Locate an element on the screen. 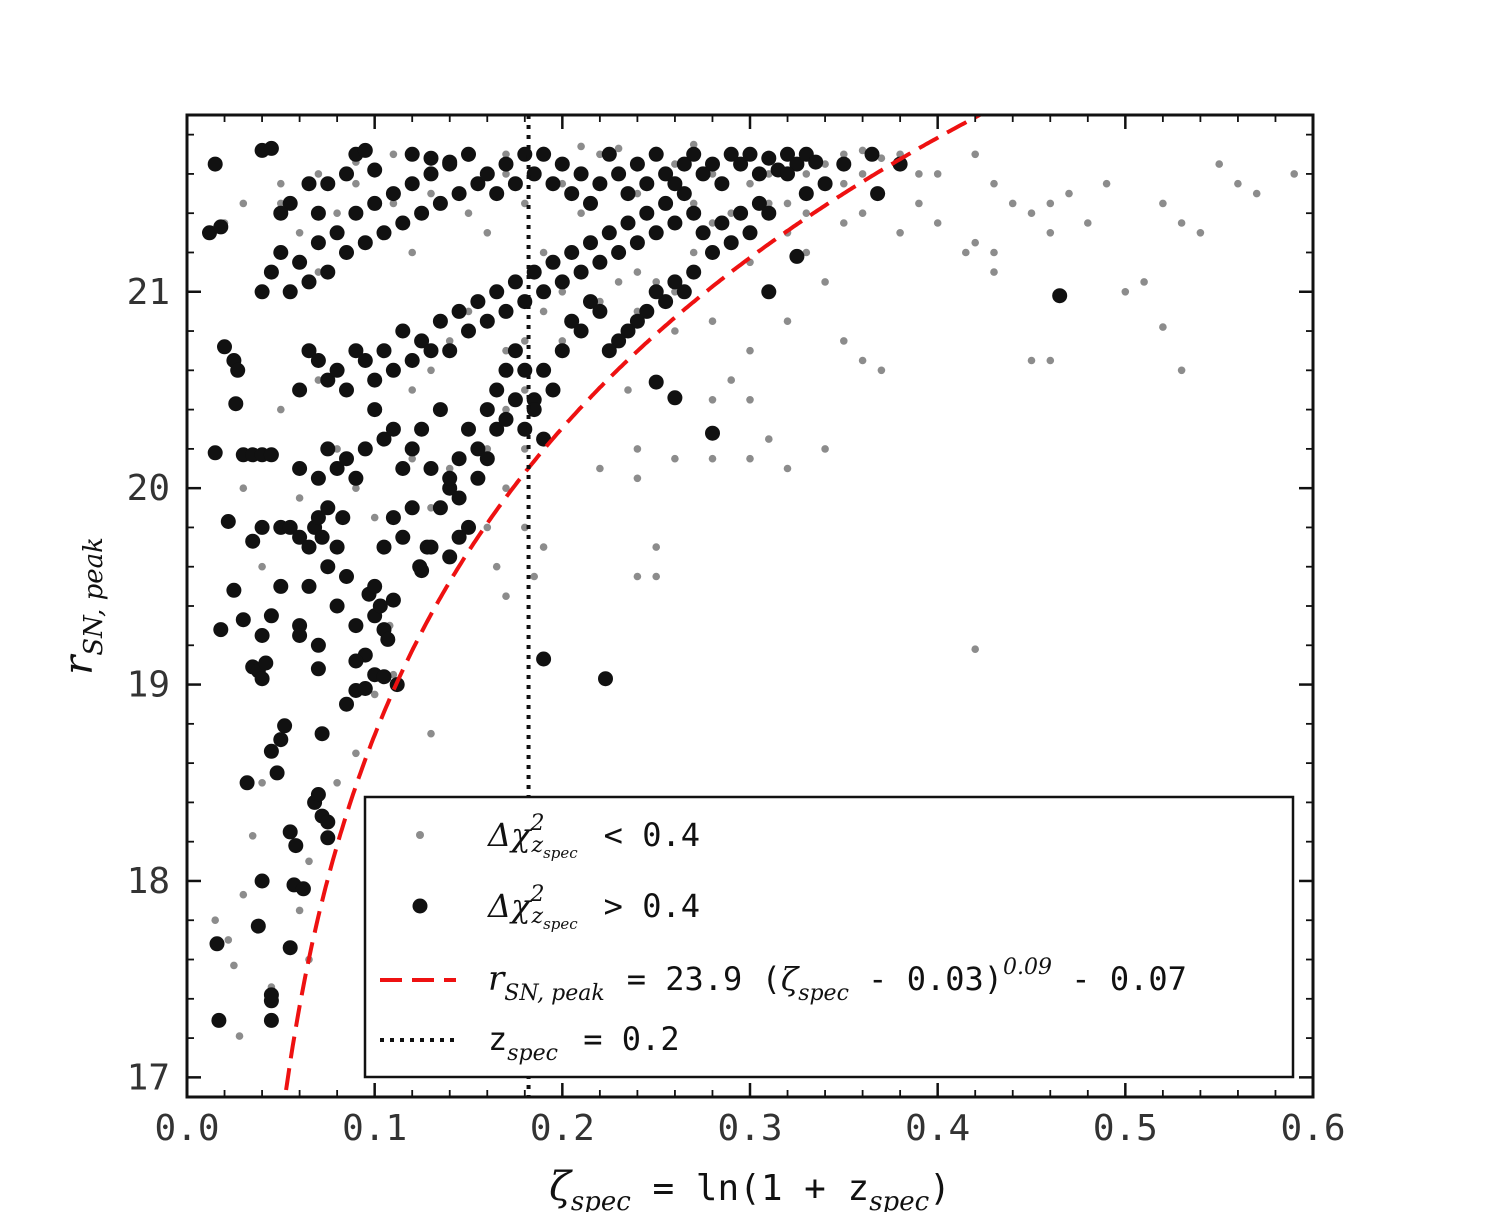 The height and width of the screenshot is (1212, 1500). x-axis-label-zeta: ζ is located at coordinates (561, 1187).